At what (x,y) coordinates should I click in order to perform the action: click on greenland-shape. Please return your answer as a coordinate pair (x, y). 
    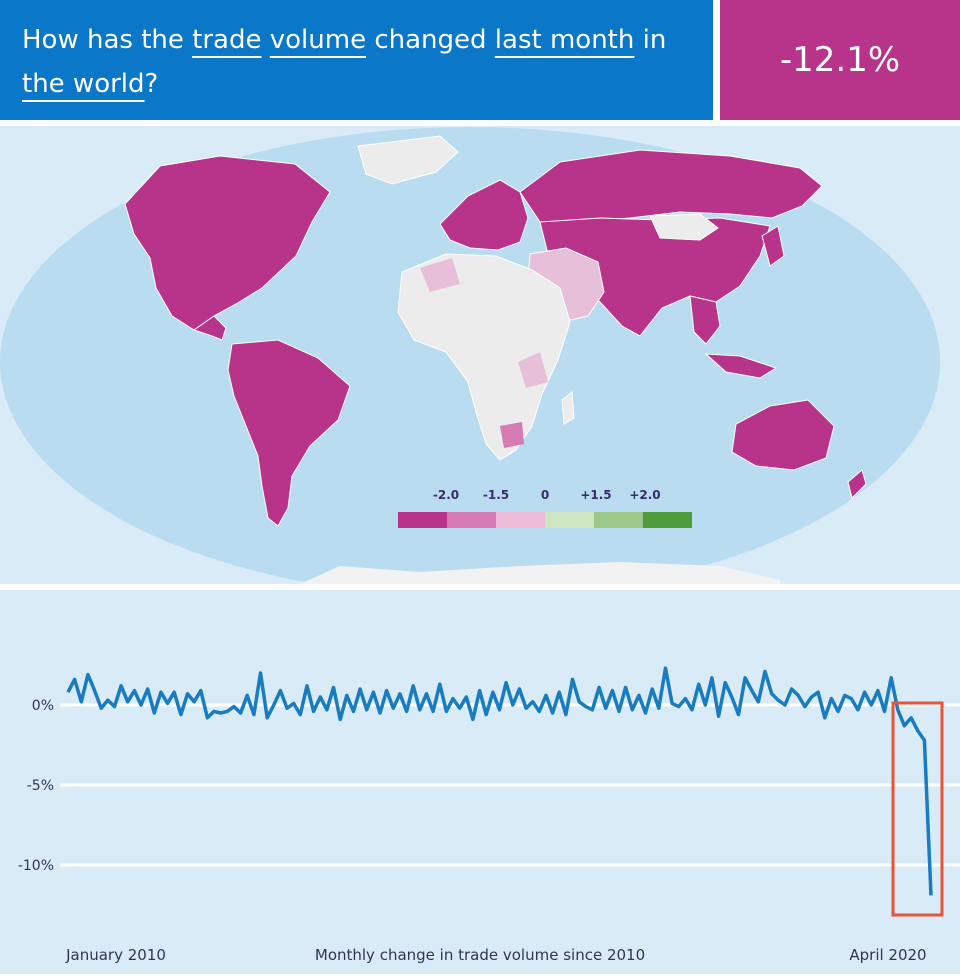
    Looking at the image, I should click on (408, 160).